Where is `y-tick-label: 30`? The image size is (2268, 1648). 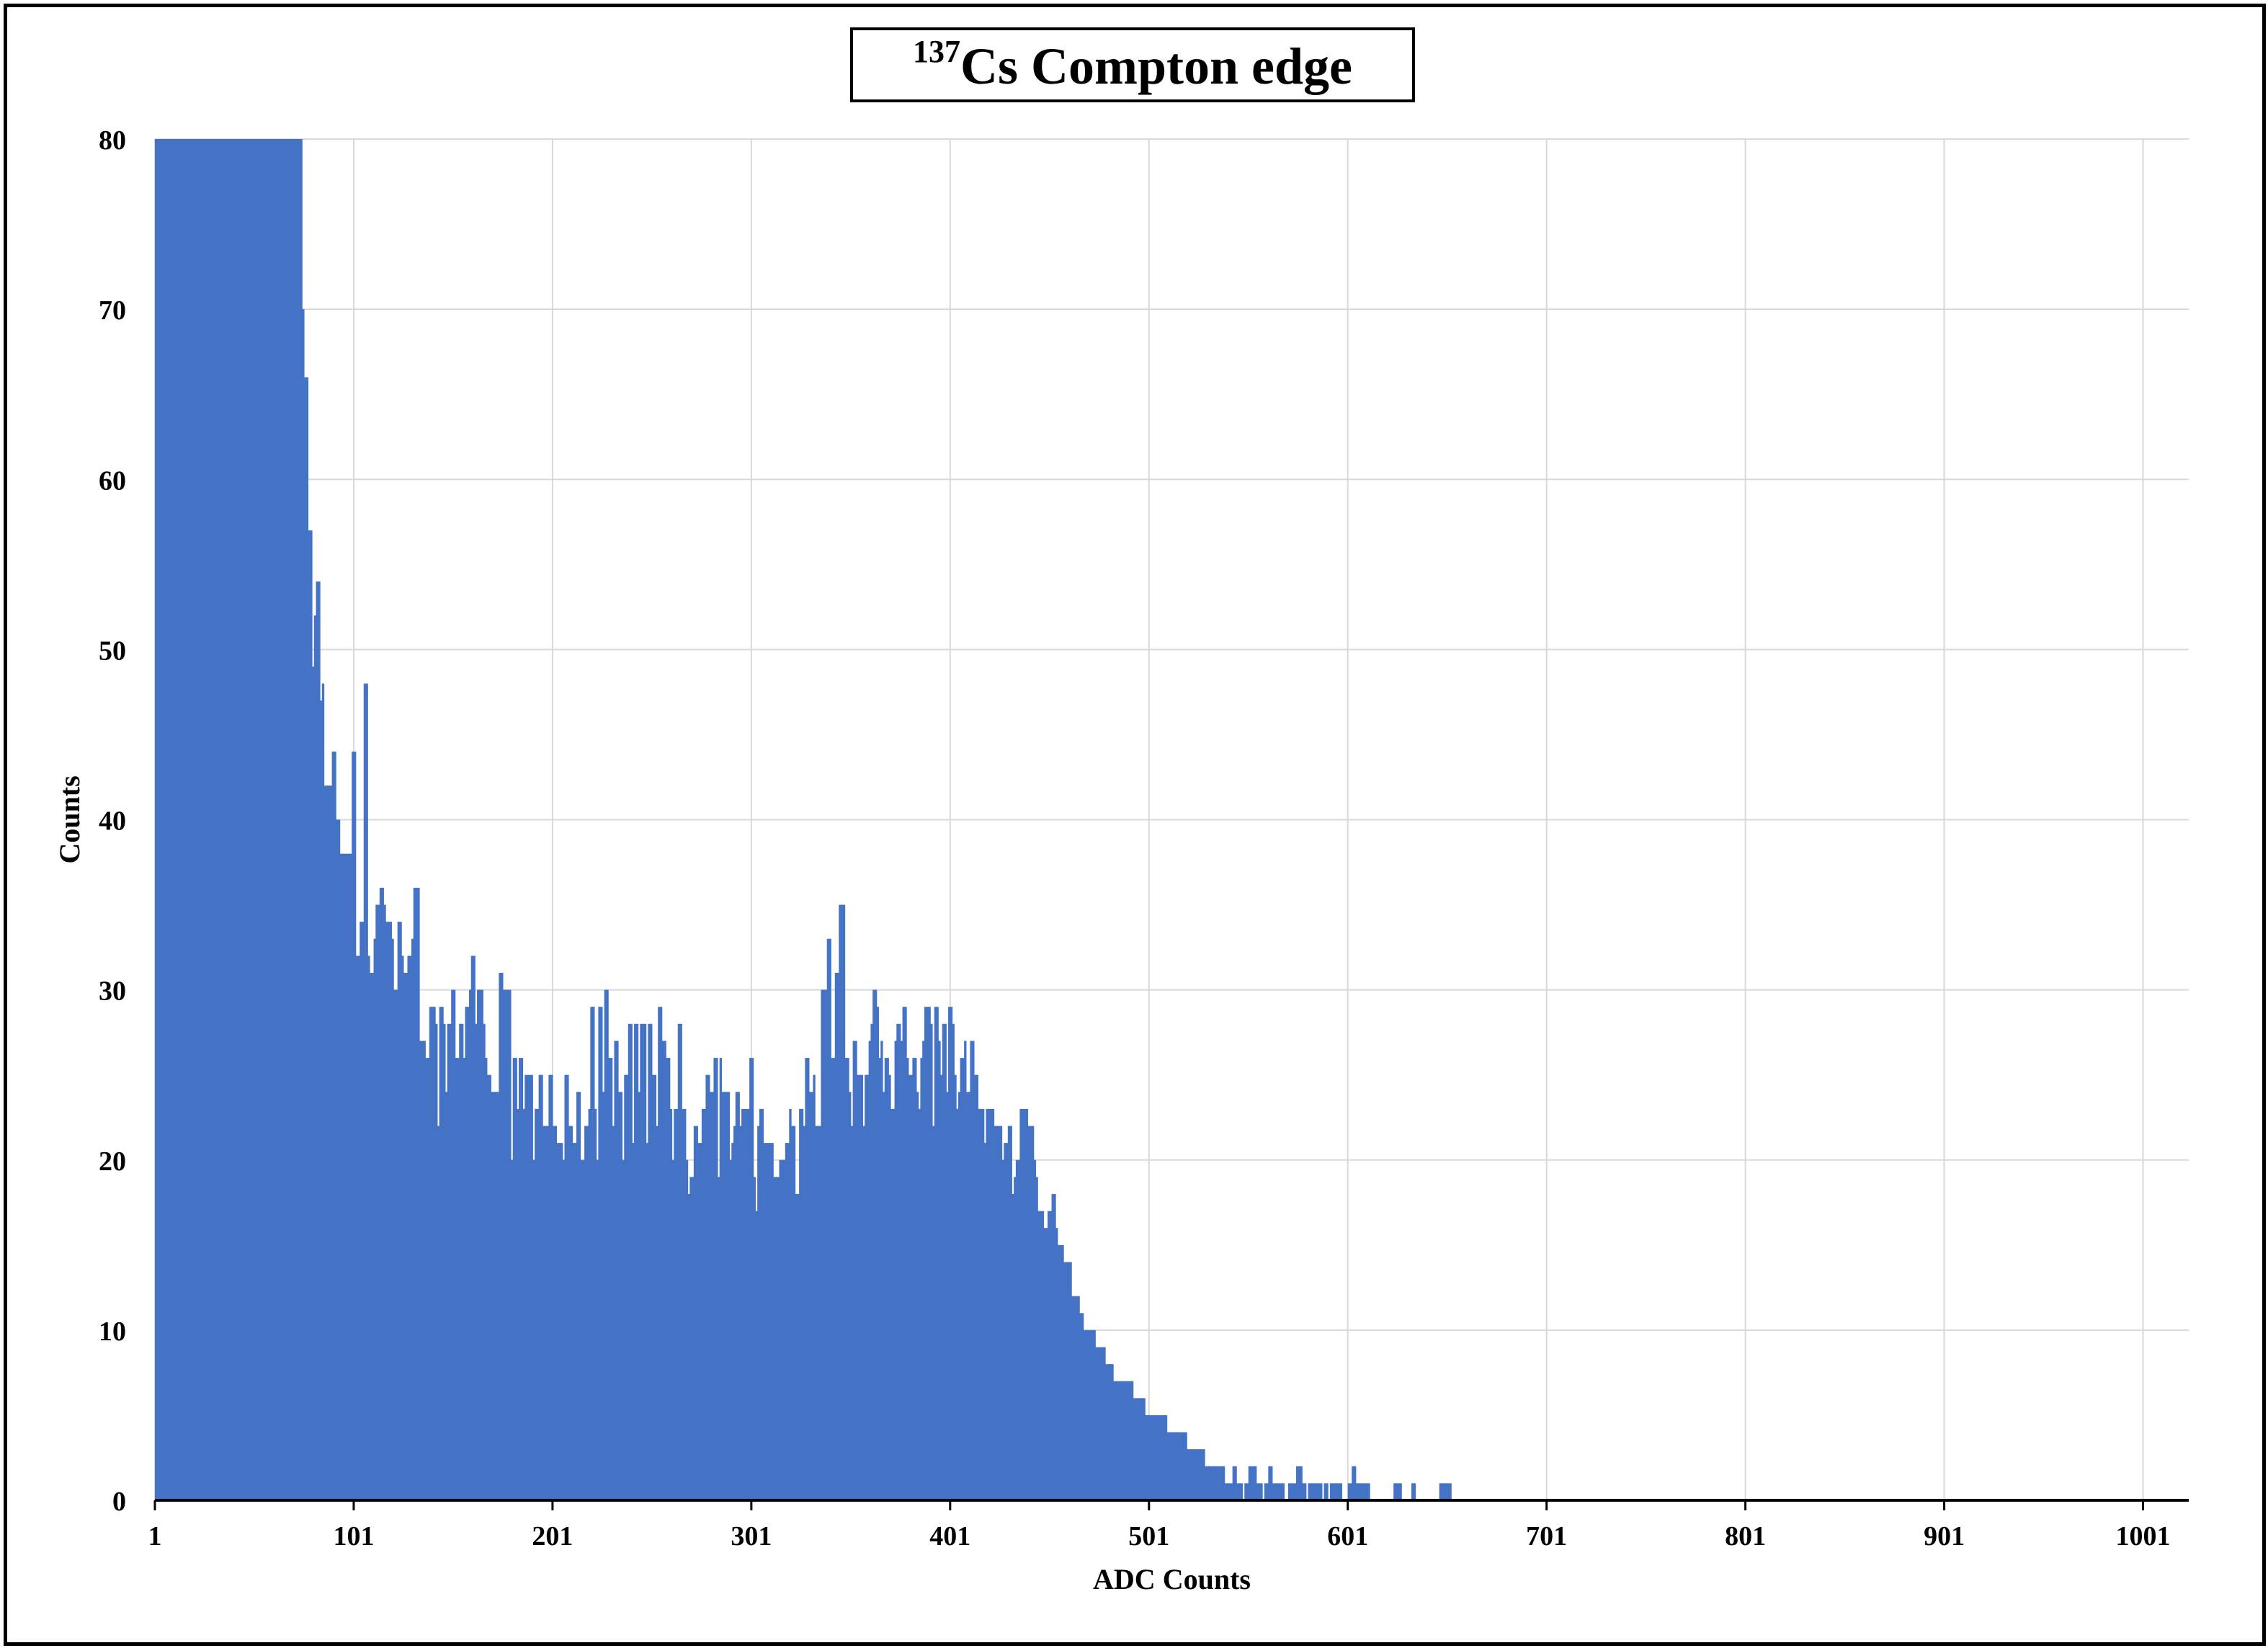 y-tick-label: 30 is located at coordinates (112, 991).